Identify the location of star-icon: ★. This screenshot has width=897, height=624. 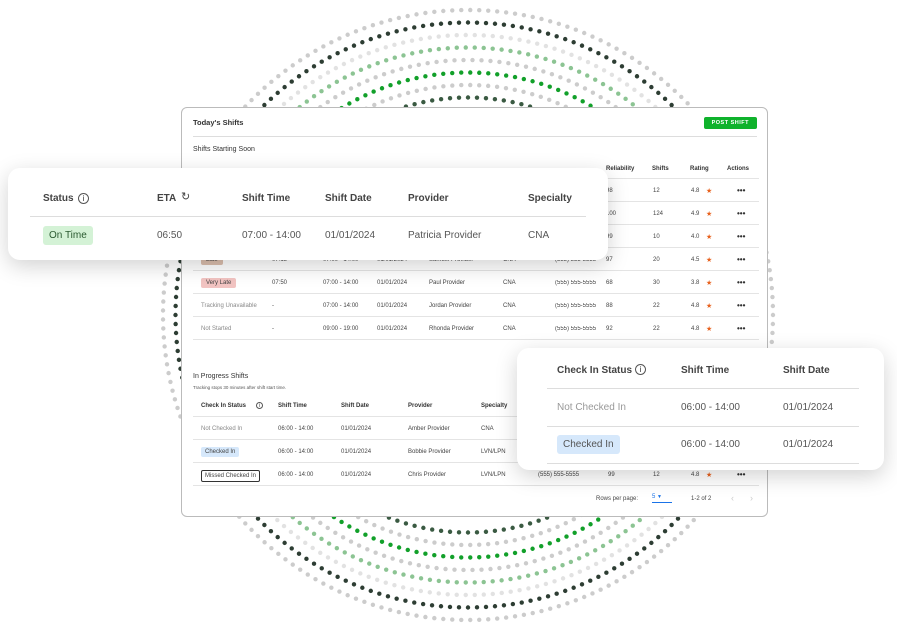
(709, 329).